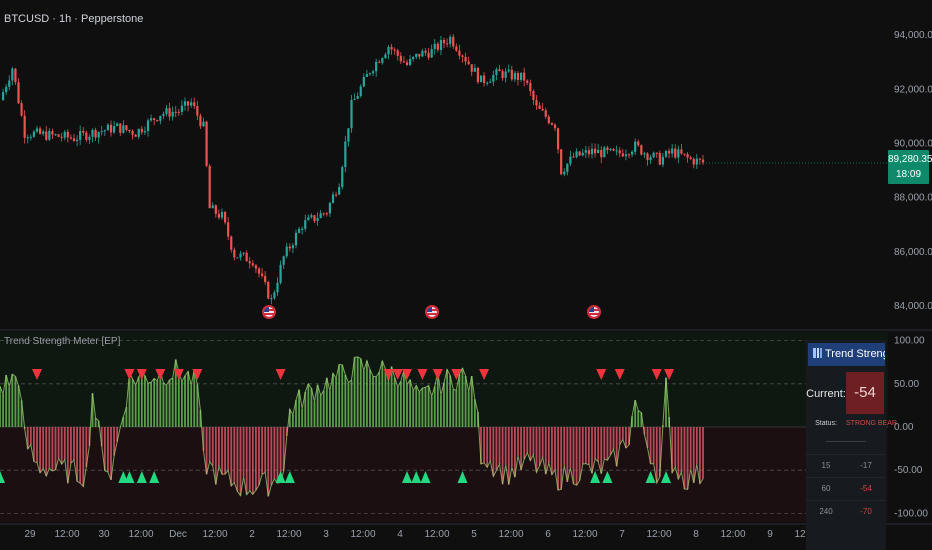 Image resolution: width=932 pixels, height=550 pixels. Describe the element at coordinates (846, 441) in the screenshot. I see `panel-divider` at that location.